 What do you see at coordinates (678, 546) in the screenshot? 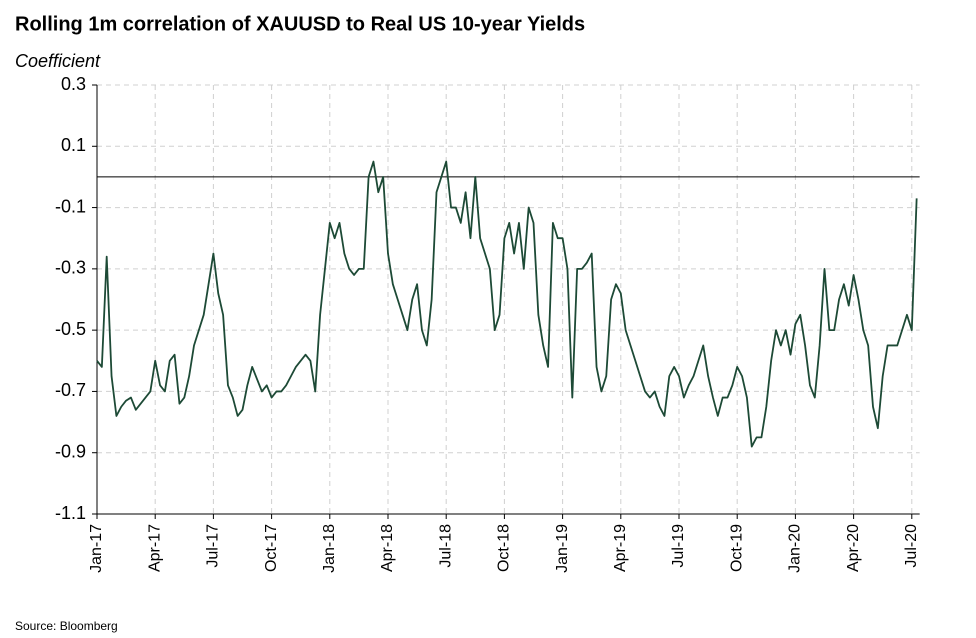
I see `x-tick-label: Jul-19` at bounding box center [678, 546].